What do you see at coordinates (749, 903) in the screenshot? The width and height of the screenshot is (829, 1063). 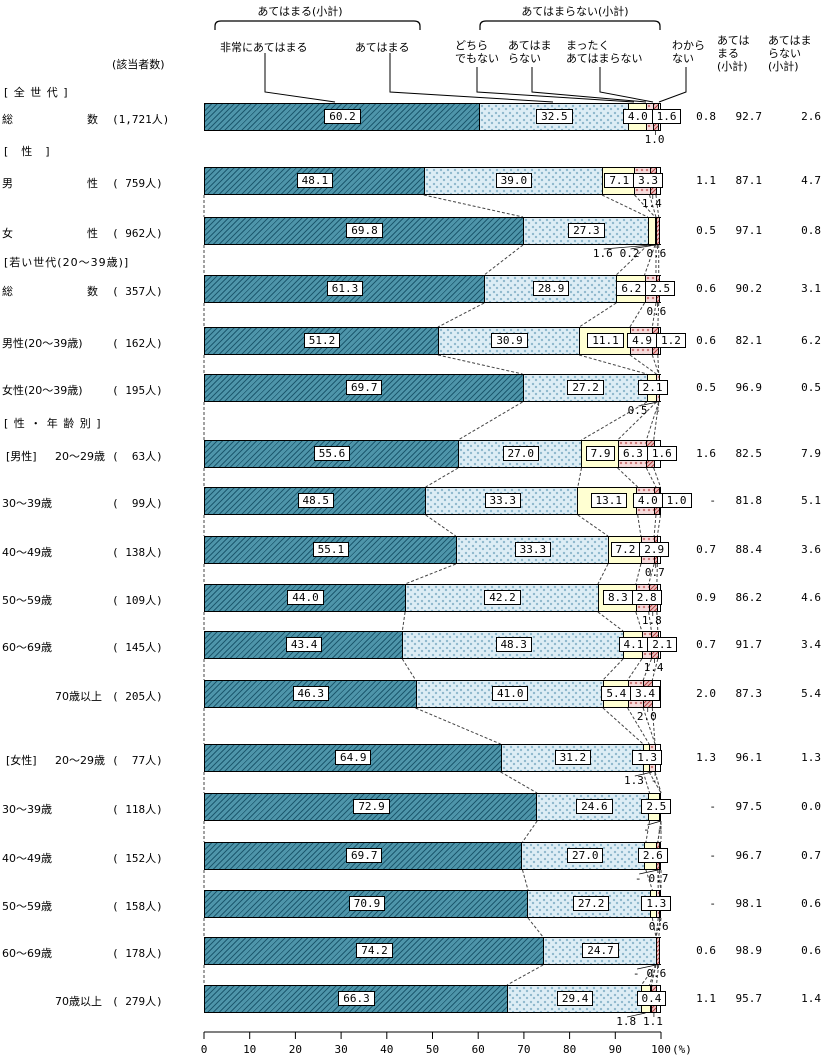 I see `subtotal-applies-value: 98.1` at bounding box center [749, 903].